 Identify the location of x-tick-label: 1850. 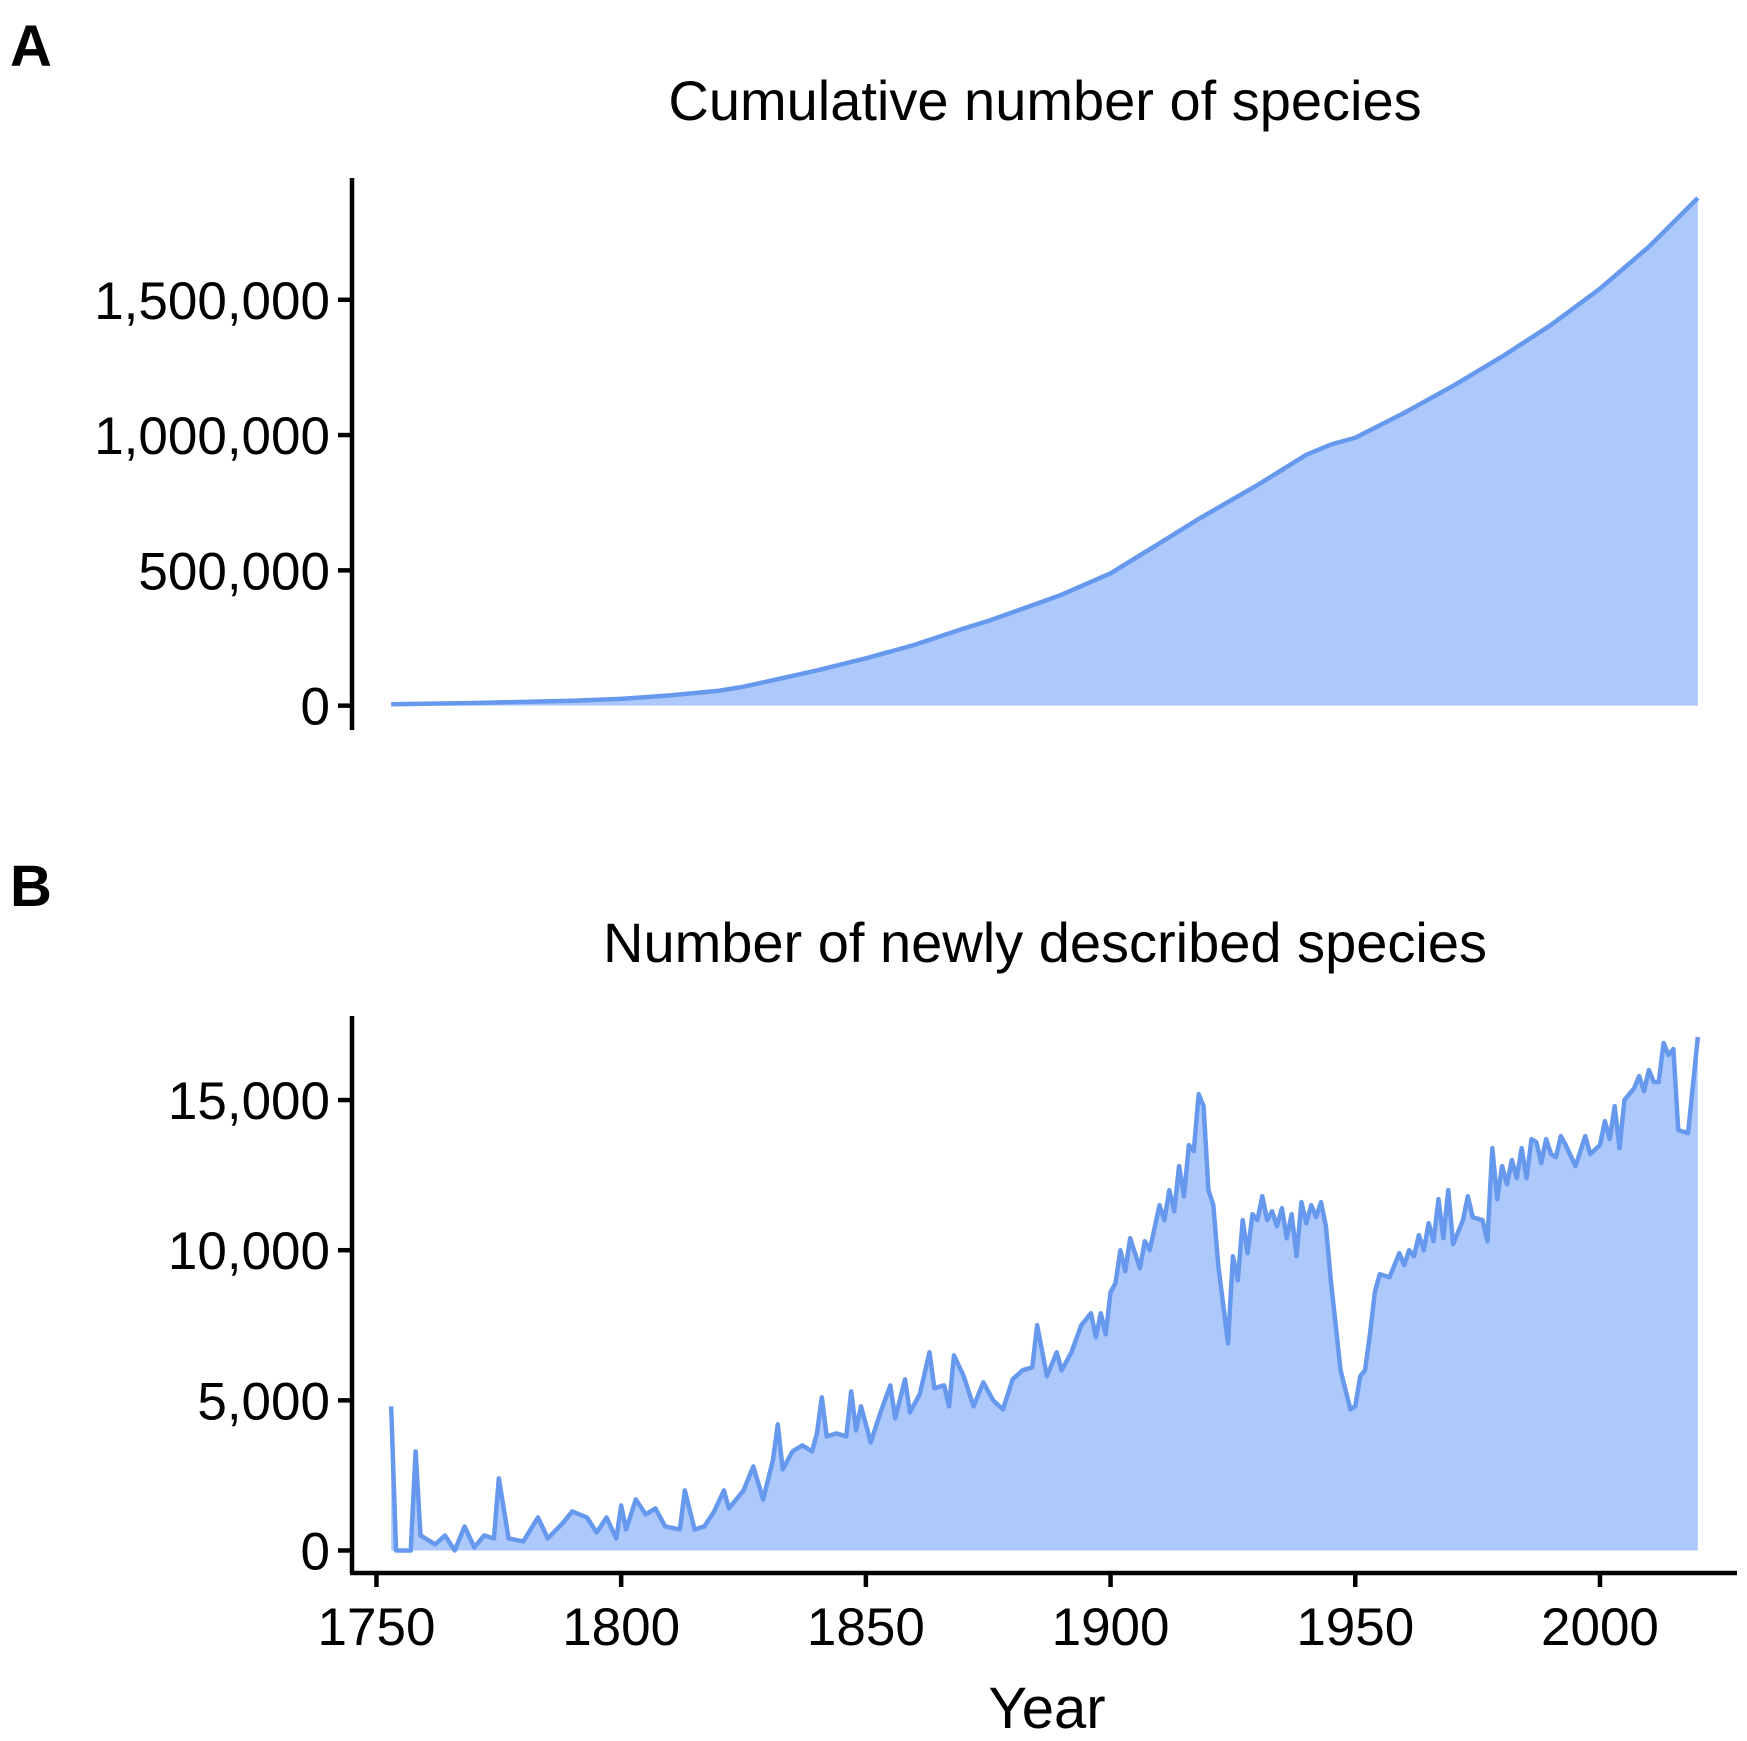
(866, 1627).